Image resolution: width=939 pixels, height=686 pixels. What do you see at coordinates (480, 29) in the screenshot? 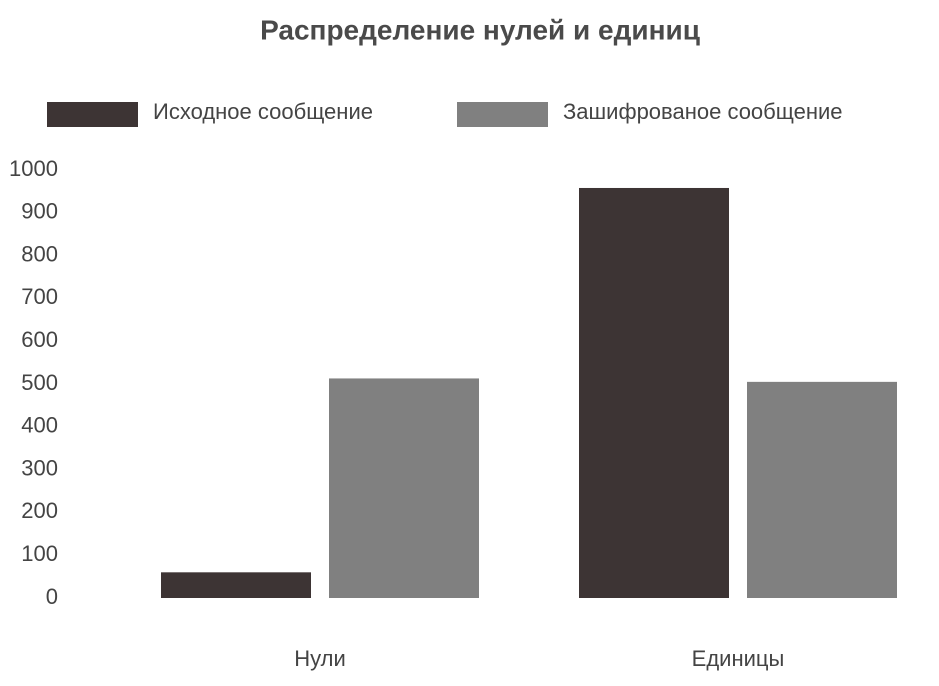
I see `chart-title: Распределение нулей и единиц` at bounding box center [480, 29].